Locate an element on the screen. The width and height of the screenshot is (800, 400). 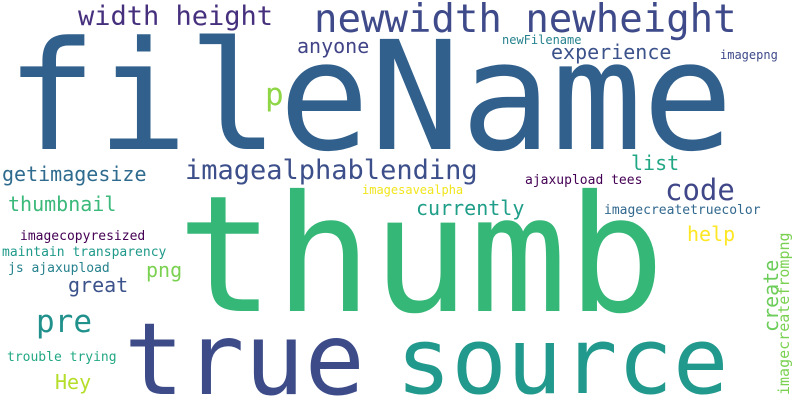
word-imagecreatefrompng: imagecreatefrompng is located at coordinates (784, 313).